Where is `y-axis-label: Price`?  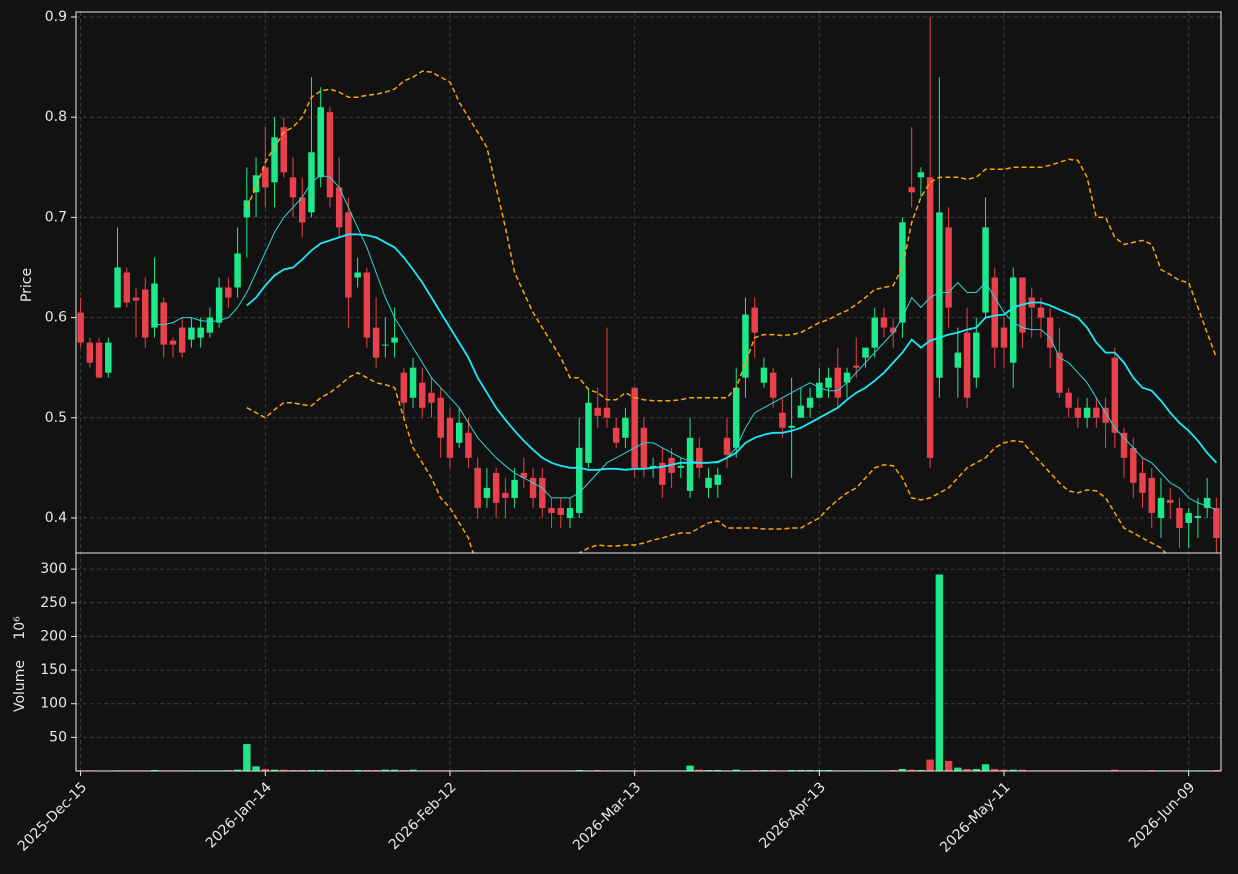
y-axis-label: Price is located at coordinates (27, 285).